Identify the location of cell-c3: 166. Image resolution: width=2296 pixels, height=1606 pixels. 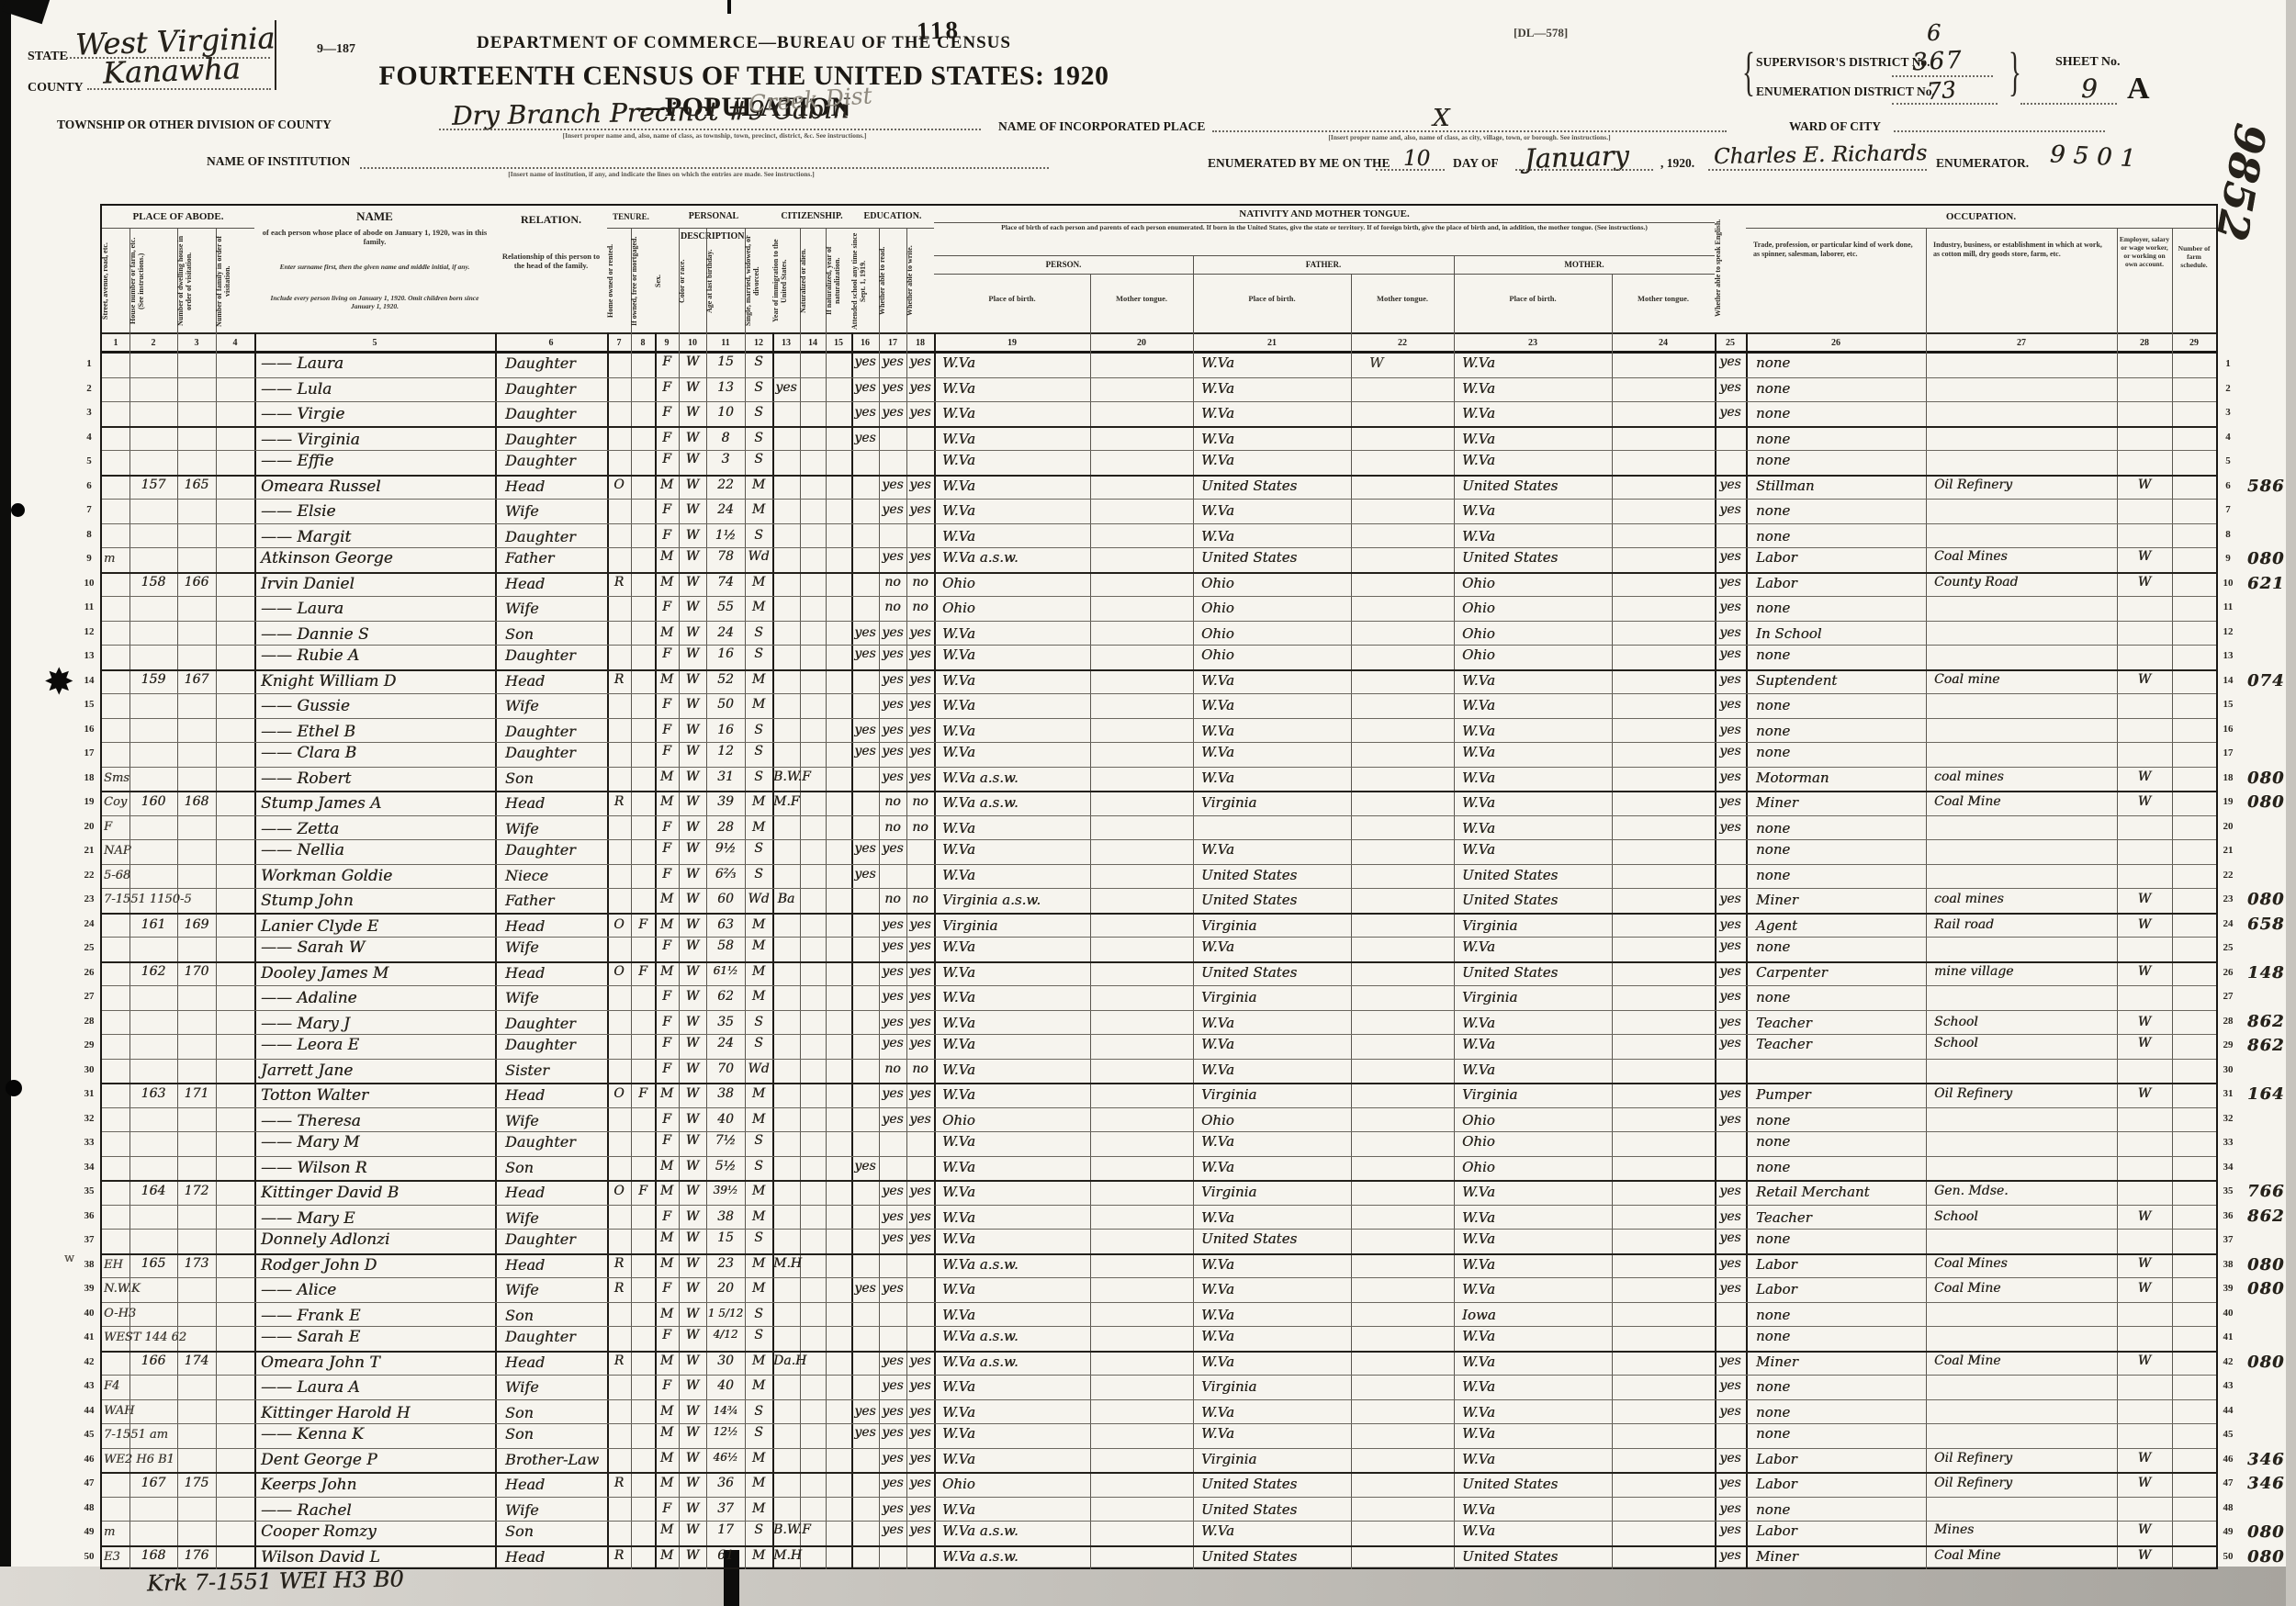
(197, 582).